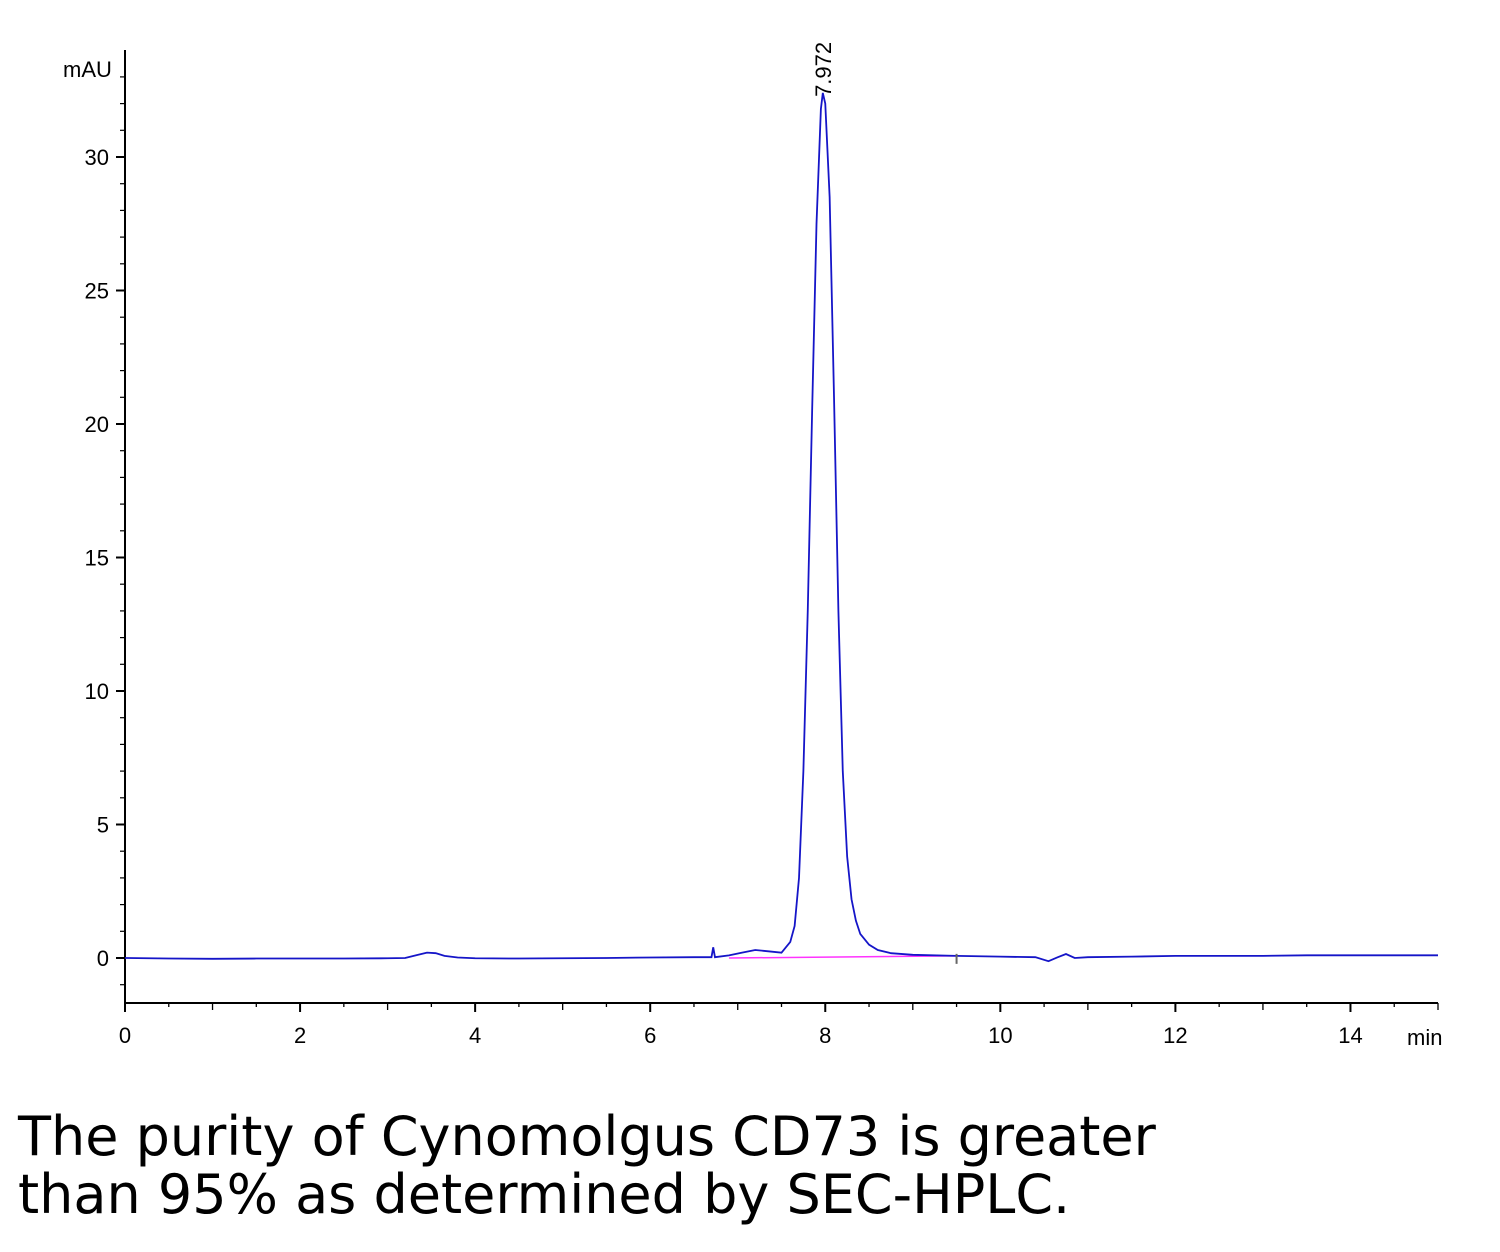 The width and height of the screenshot is (1500, 1252). I want to click on y-tick-label: 15, so click(97, 558).